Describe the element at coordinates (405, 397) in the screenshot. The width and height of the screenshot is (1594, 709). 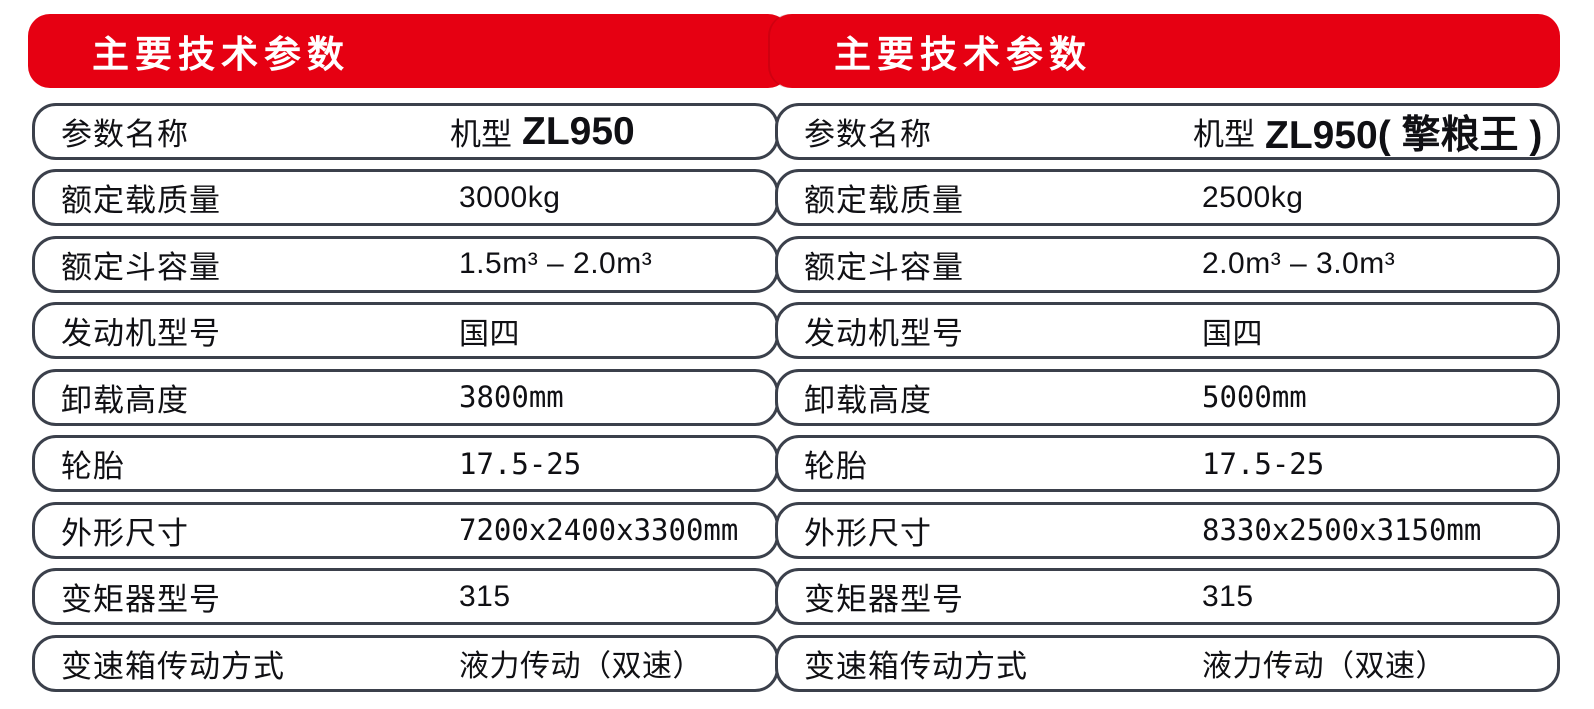
I see `table-row: 卸载高度 3800mm` at that location.